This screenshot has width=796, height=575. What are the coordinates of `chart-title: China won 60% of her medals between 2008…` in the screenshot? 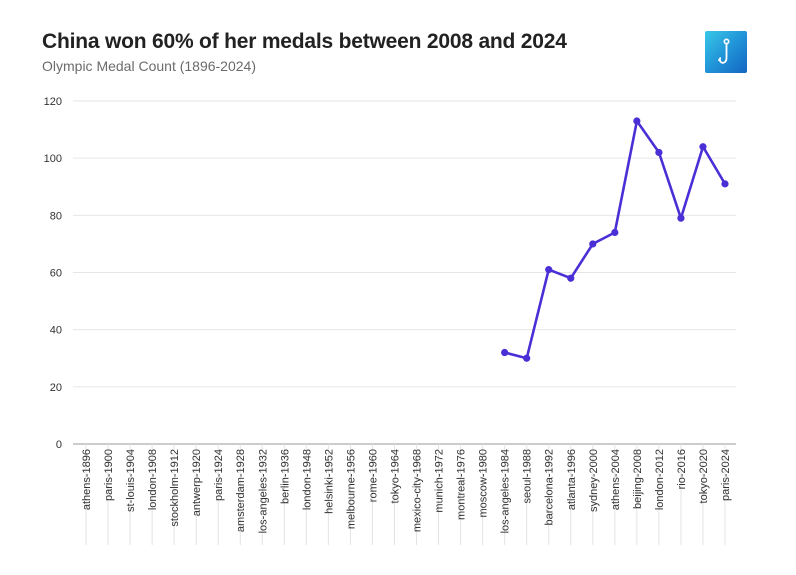 It's located at (304, 41).